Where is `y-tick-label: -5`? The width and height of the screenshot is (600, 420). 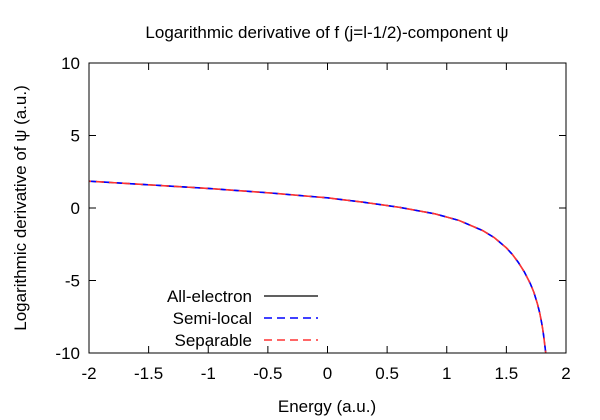
y-tick-label: -5 is located at coordinates (72, 281).